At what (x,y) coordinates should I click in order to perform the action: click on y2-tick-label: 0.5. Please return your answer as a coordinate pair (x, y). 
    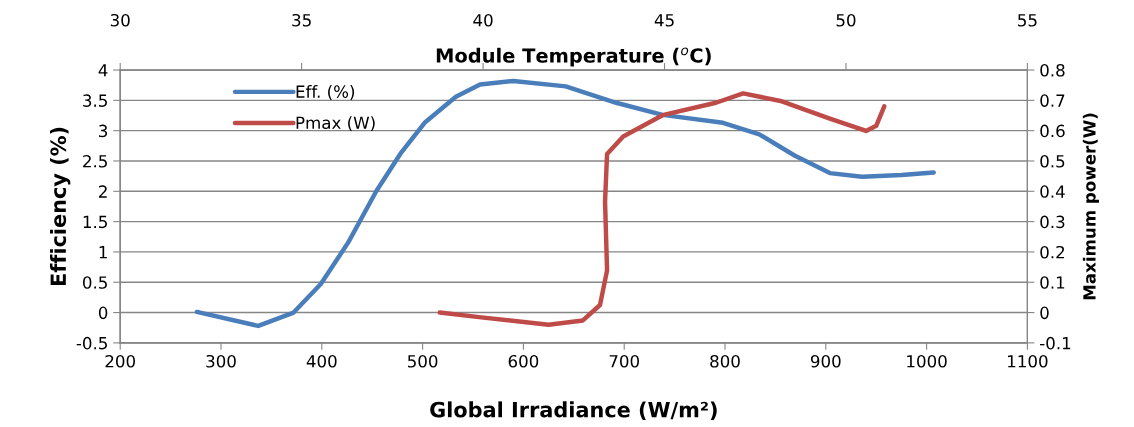
    Looking at the image, I should click on (1052, 161).